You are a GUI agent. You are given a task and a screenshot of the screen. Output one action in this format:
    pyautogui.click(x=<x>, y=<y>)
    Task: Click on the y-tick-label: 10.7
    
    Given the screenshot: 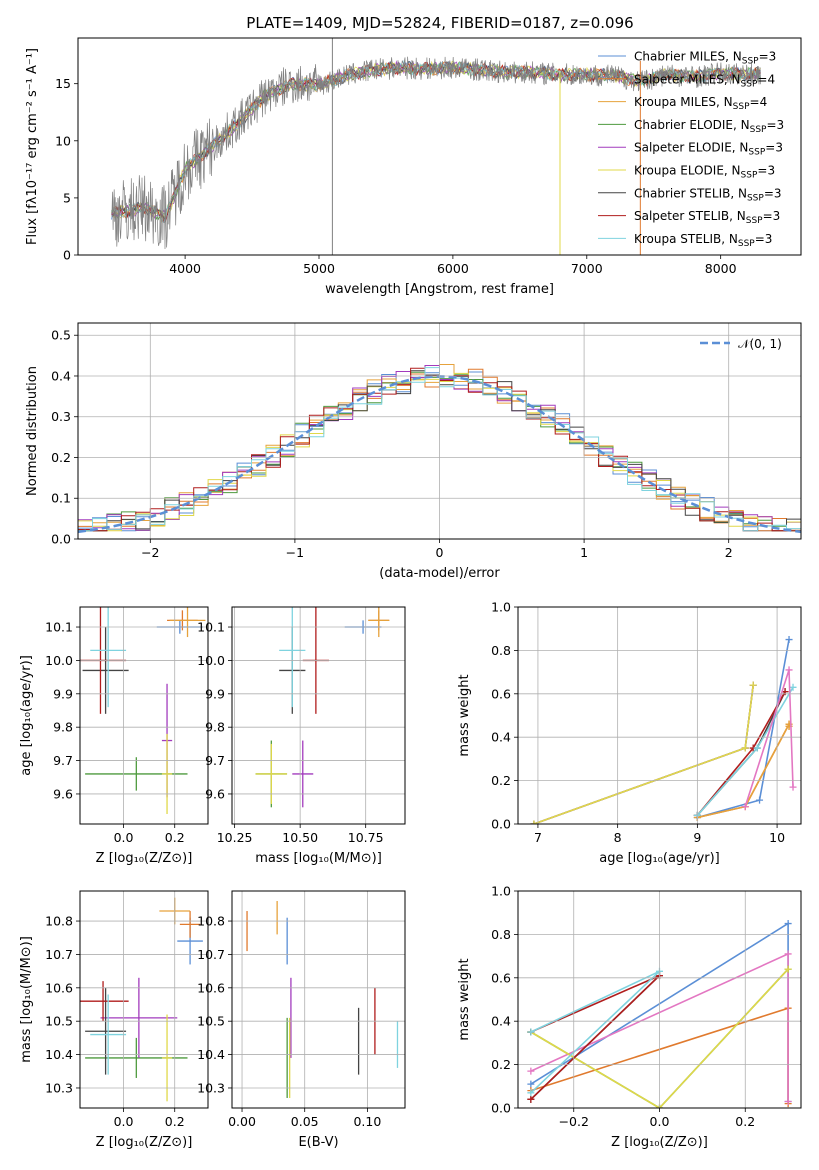 What is the action you would take?
    pyautogui.click(x=59, y=954)
    